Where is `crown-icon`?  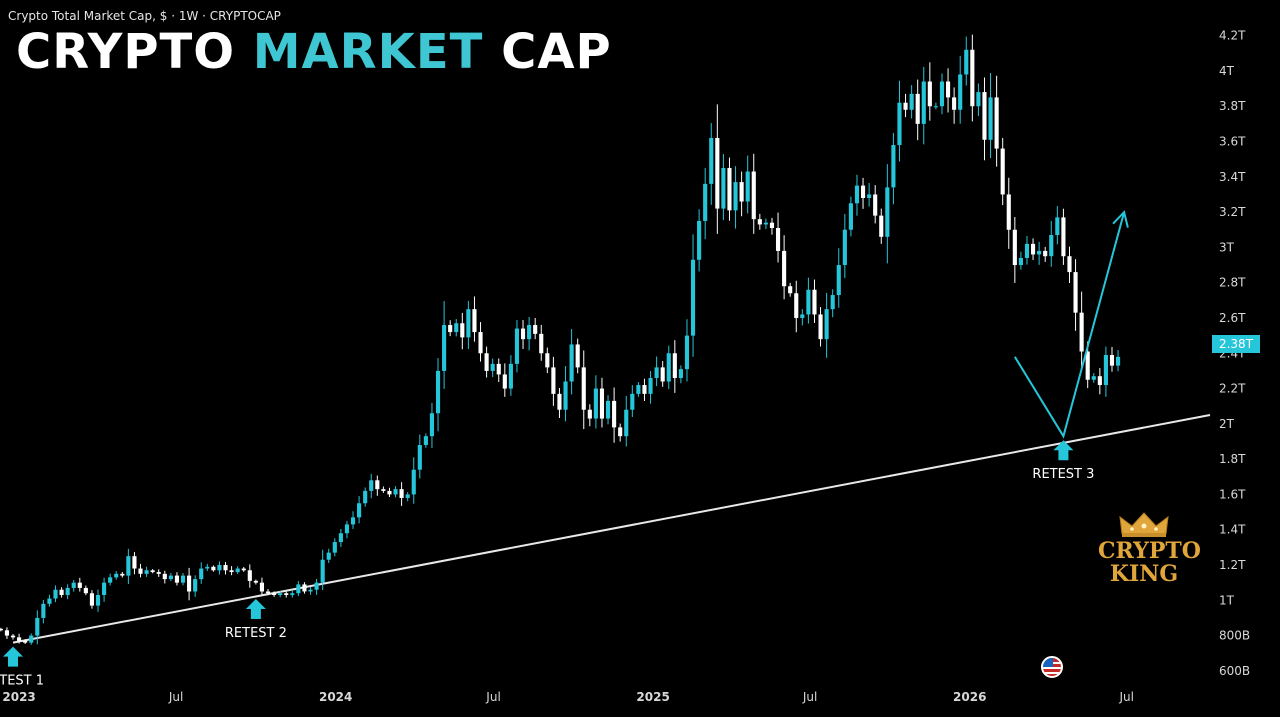 crown-icon is located at coordinates (1144, 524).